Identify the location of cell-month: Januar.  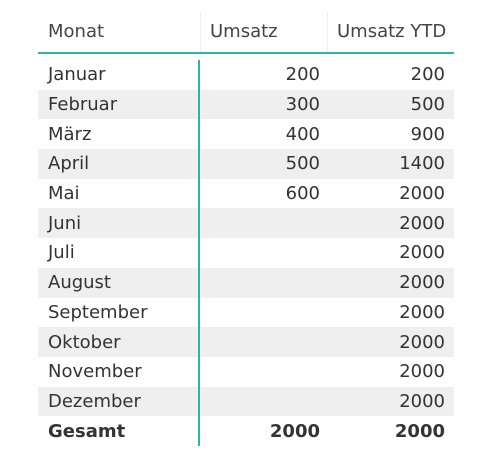
(77, 75).